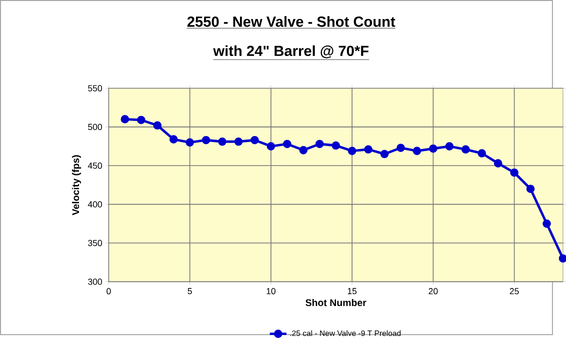  What do you see at coordinates (95, 243) in the screenshot?
I see `y-tick-label: 350` at bounding box center [95, 243].